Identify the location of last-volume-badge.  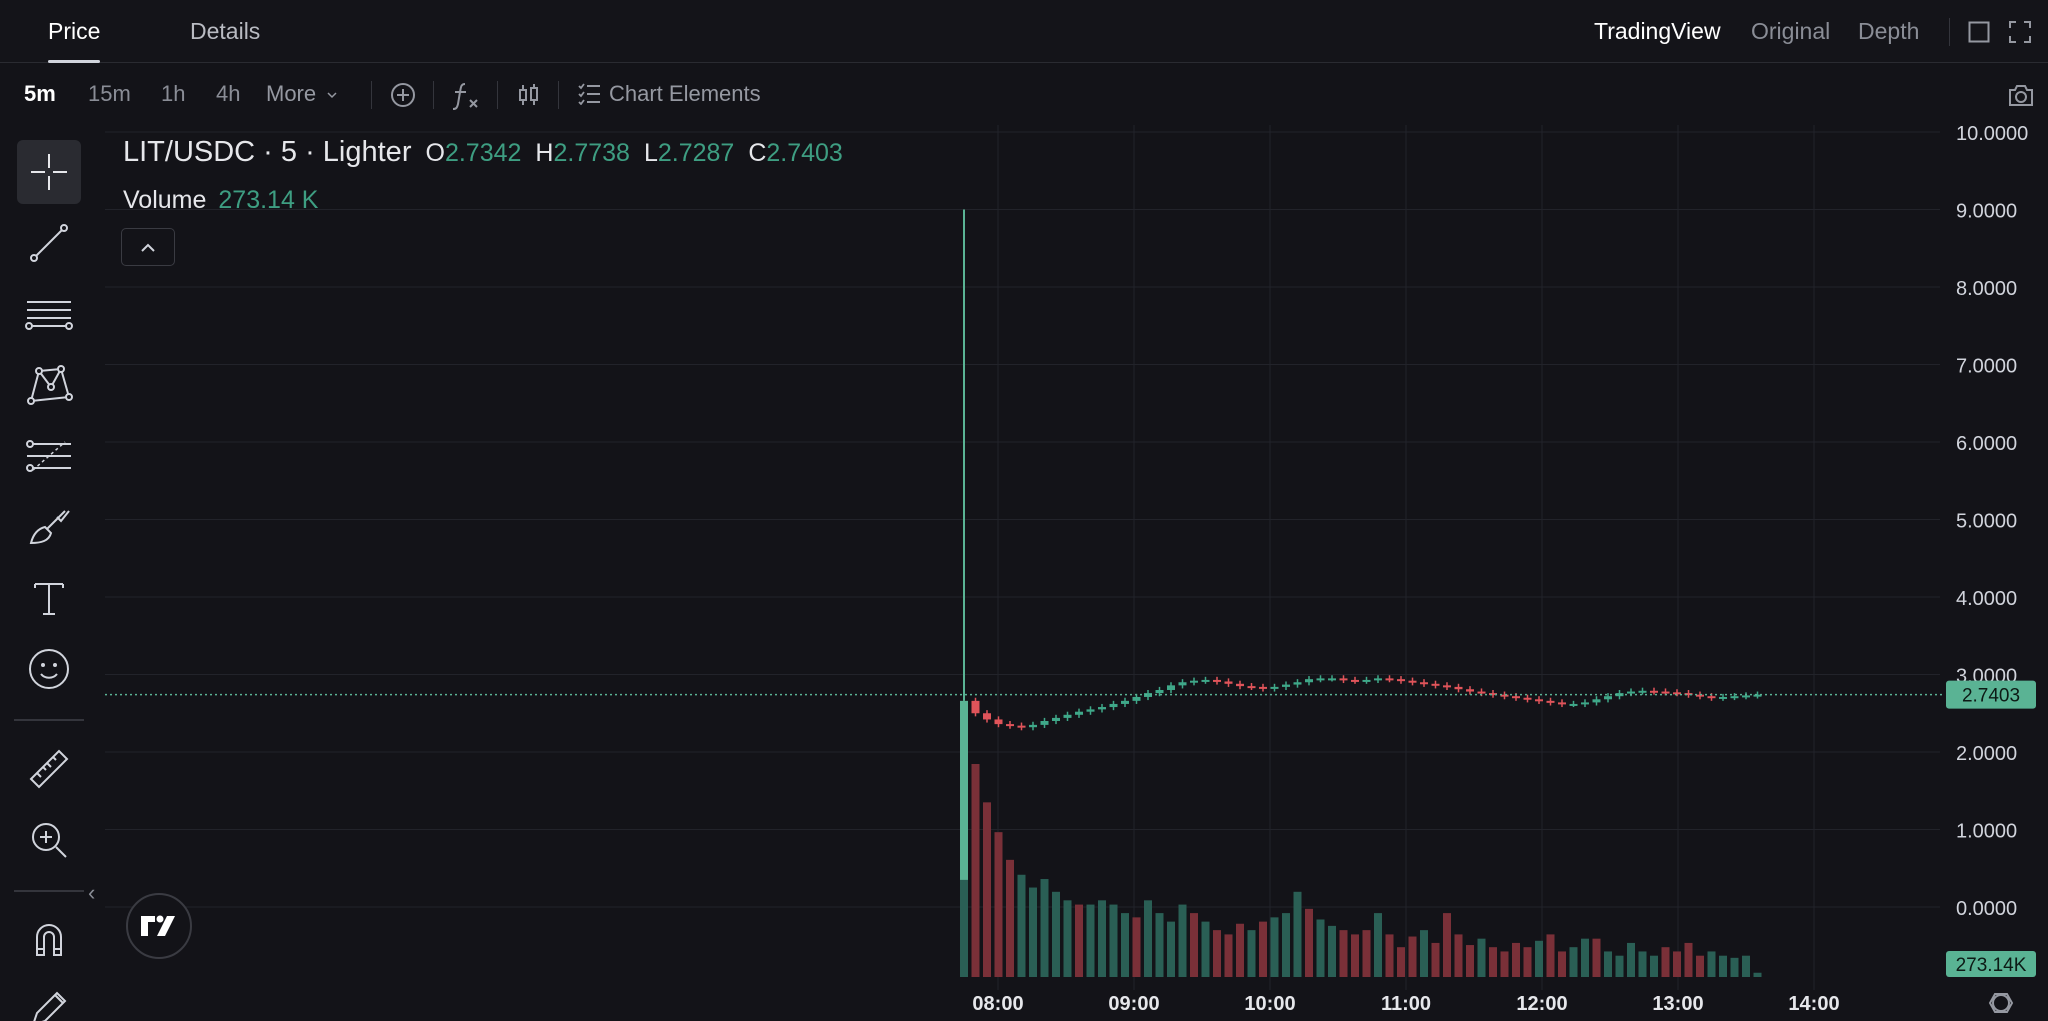
(1991, 964).